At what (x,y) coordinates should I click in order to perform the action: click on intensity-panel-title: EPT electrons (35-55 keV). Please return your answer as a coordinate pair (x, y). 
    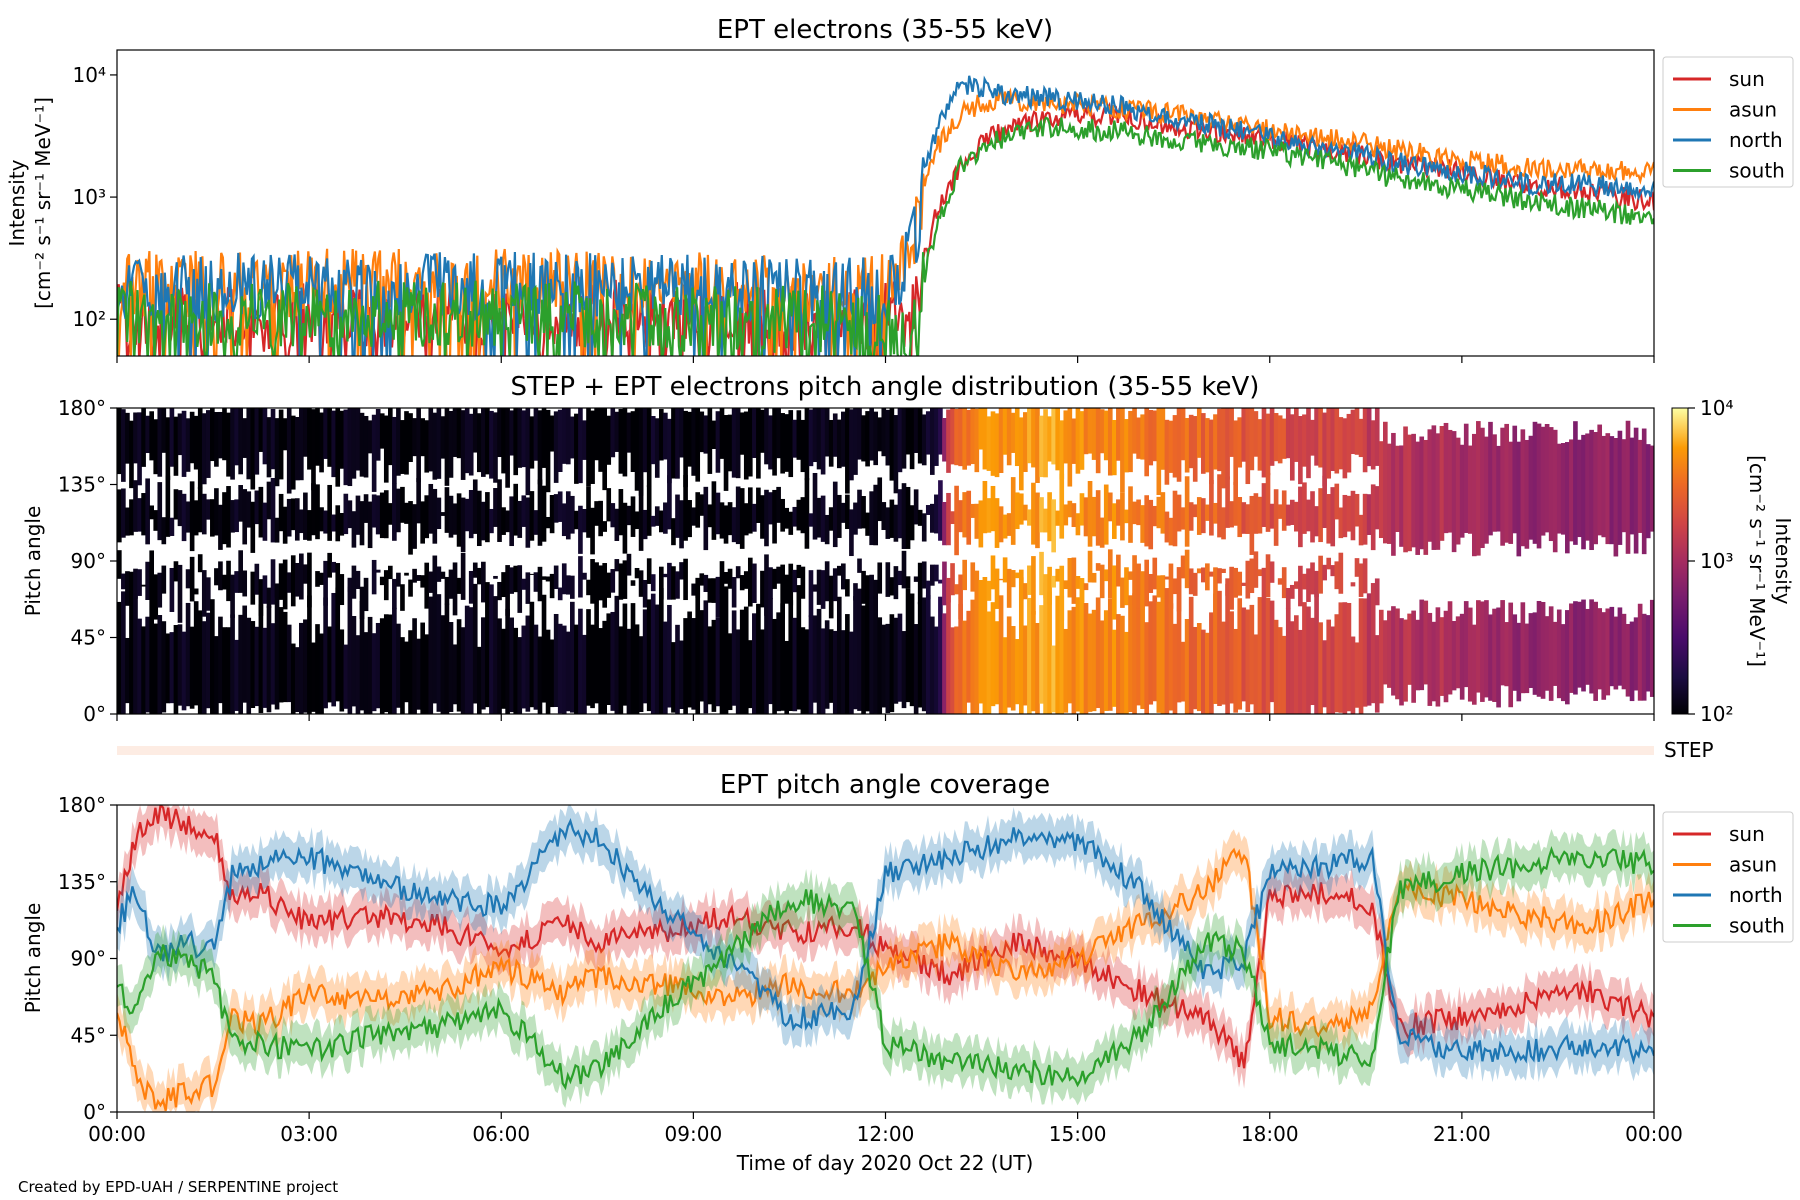
    Looking at the image, I should click on (885, 30).